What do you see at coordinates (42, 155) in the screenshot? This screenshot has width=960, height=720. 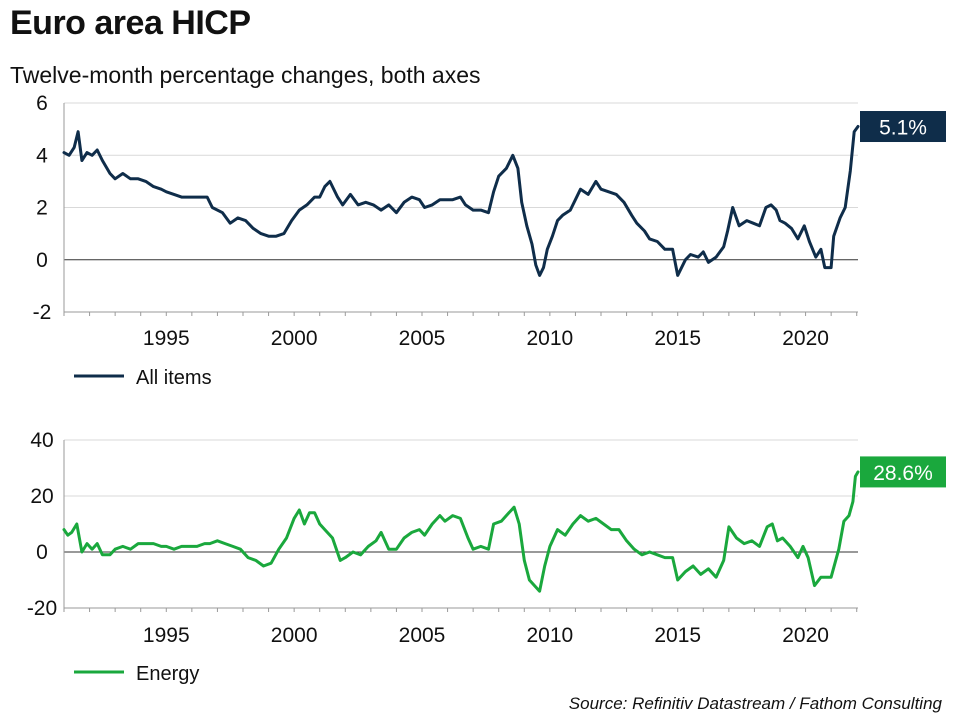 I see `y-tick-label: 4` at bounding box center [42, 155].